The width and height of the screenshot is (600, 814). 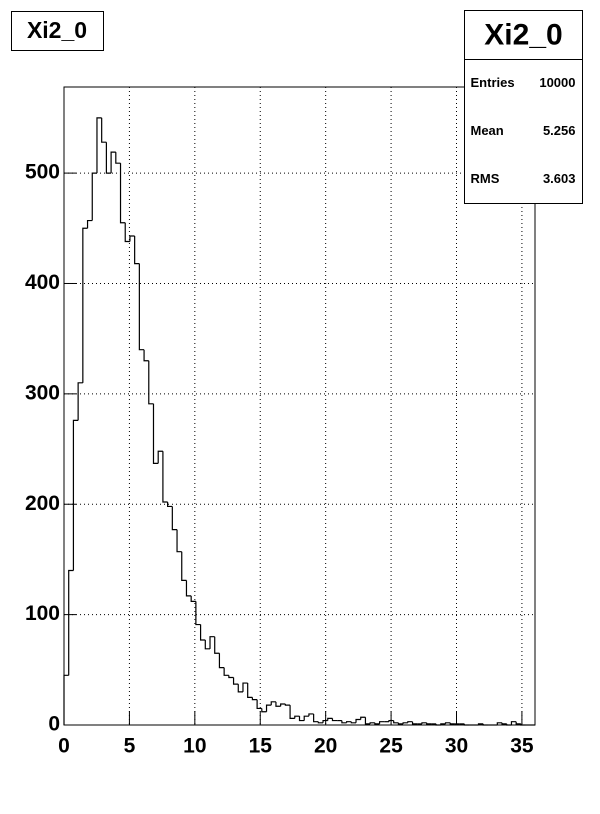 I want to click on y-tick-label: 400, so click(x=42, y=282).